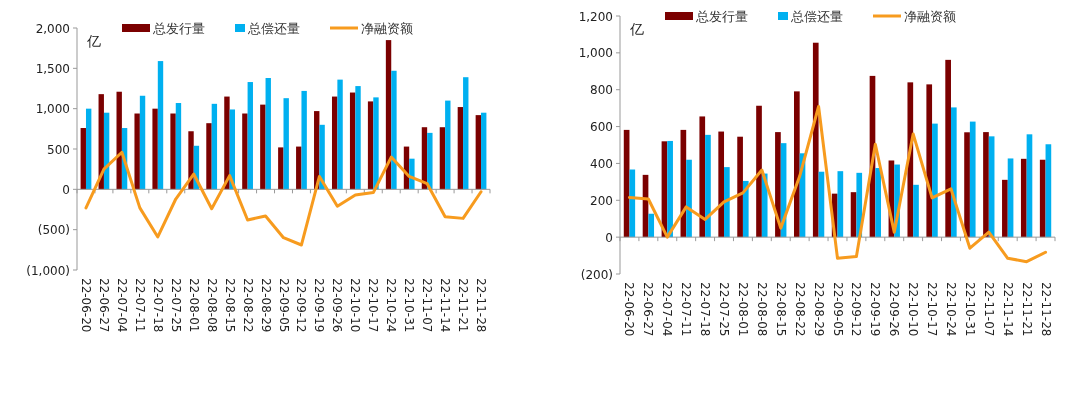  Describe the element at coordinates (48, 270) in the screenshot. I see `y-tick-label: (1,000)` at that location.